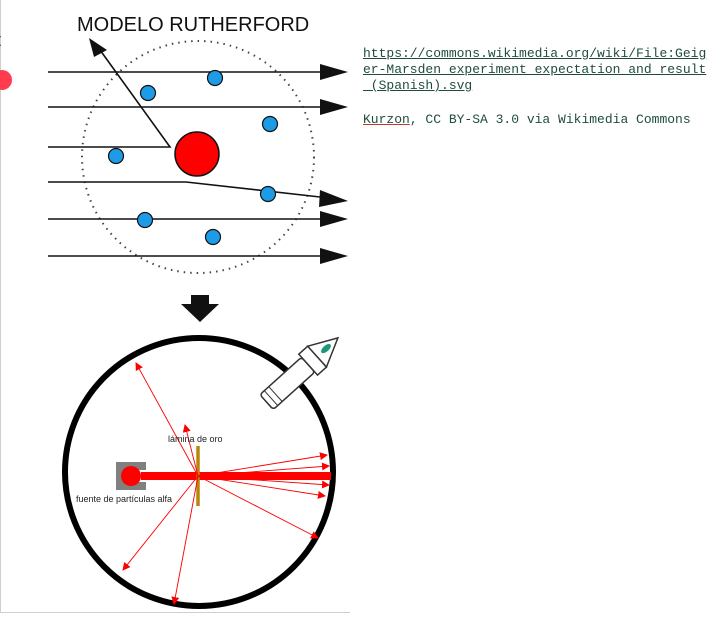 The width and height of the screenshot is (722, 622). Describe the element at coordinates (0, 306) in the screenshot. I see `panel-left-border` at that location.